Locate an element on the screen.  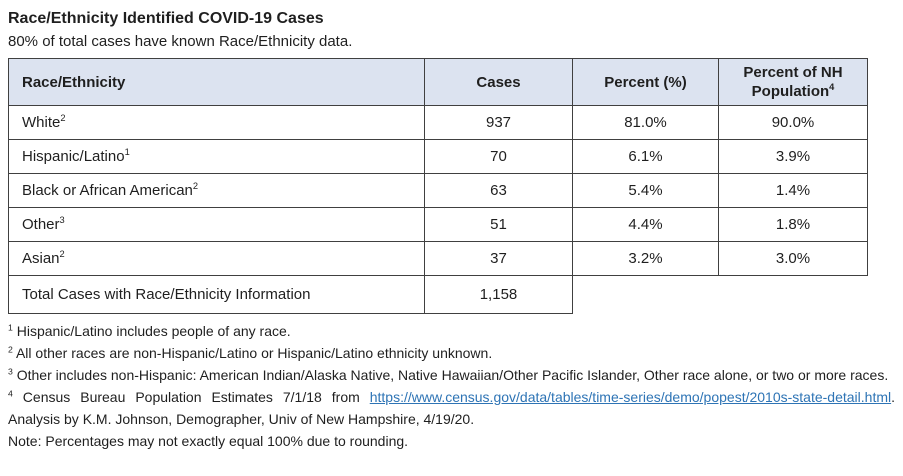
percent-value: 4.4% is located at coordinates (645, 224).